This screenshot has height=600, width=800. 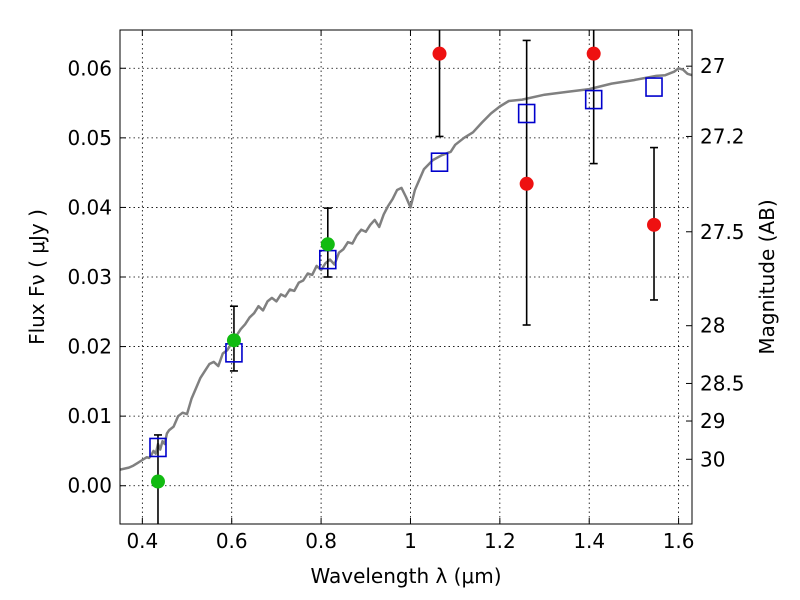 What do you see at coordinates (722, 232) in the screenshot?
I see `right-y-tick-label: 27.5` at bounding box center [722, 232].